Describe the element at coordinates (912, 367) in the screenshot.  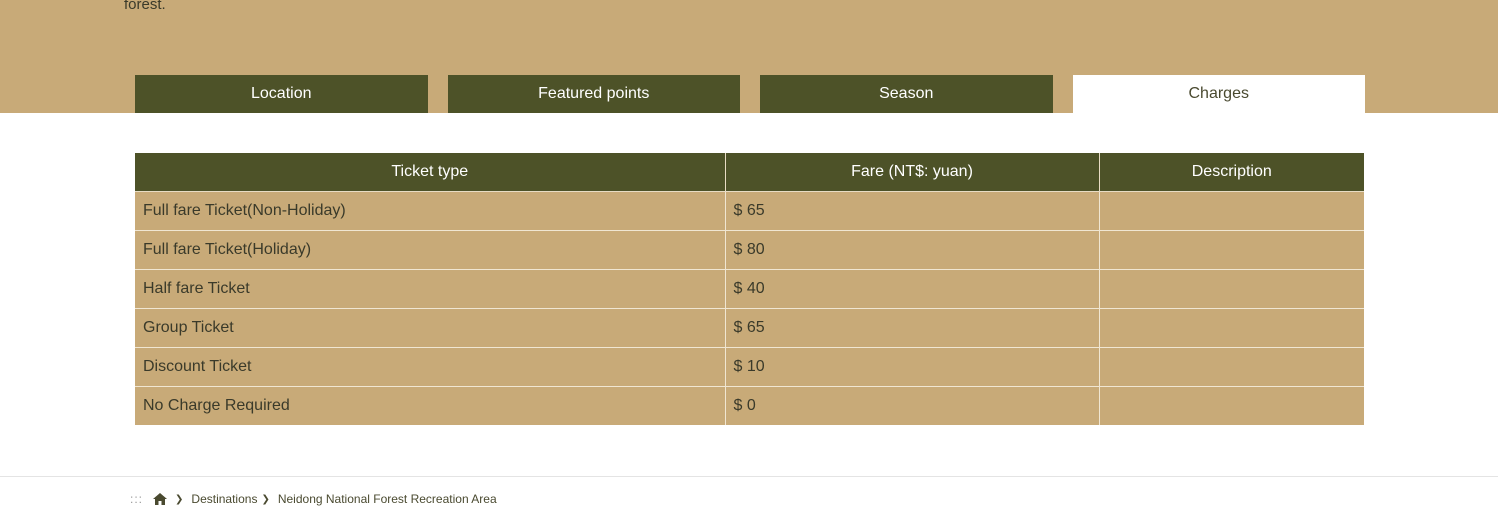
I see `fare-cell: $ 10` at that location.